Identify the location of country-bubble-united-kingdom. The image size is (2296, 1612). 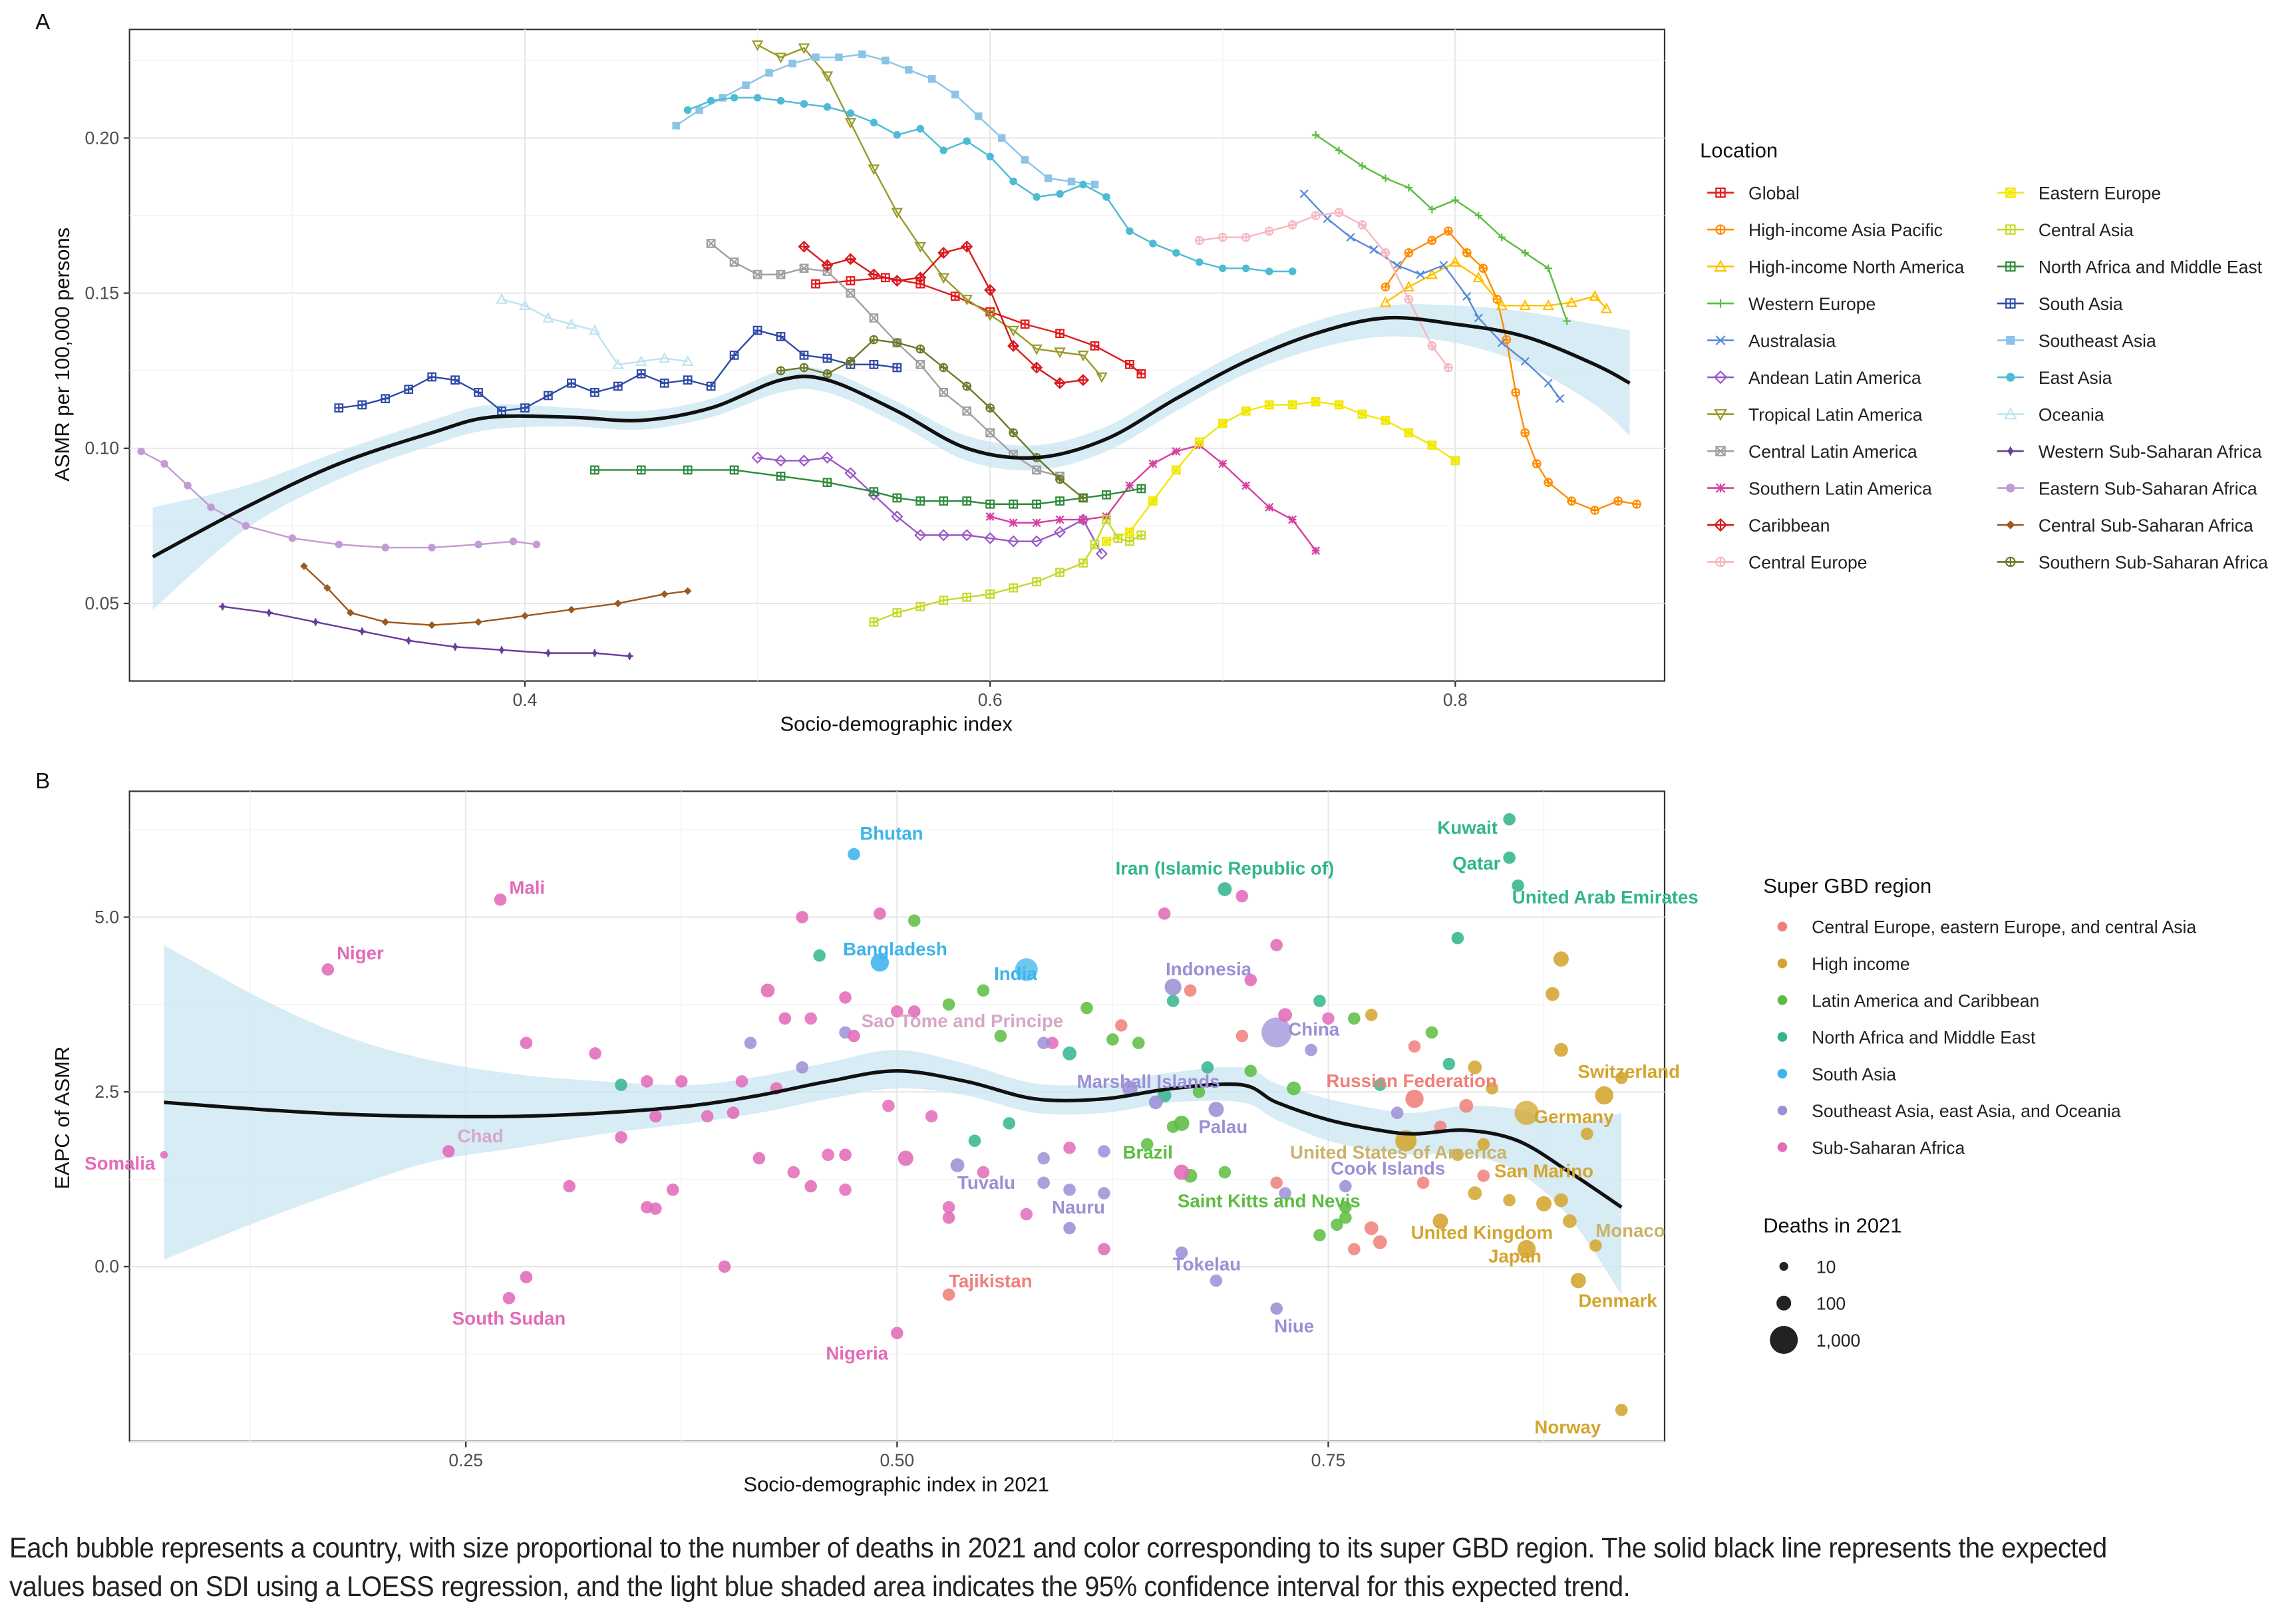
(1440, 1221).